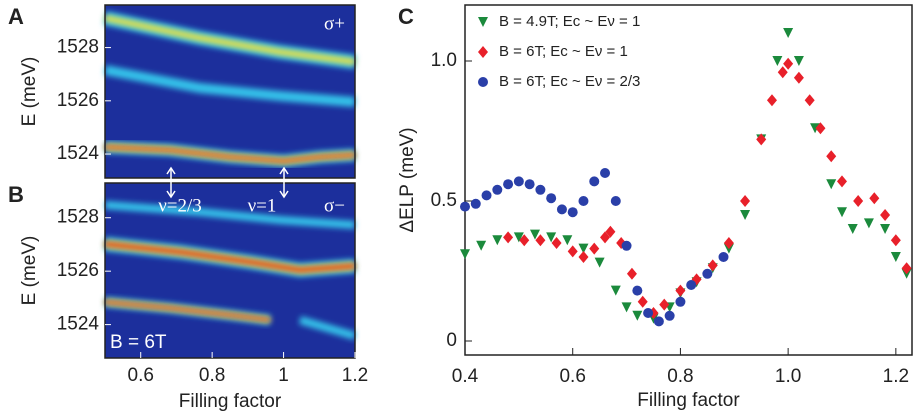 The image size is (923, 418). I want to click on legend-label: B = 6T; Ec ~ Eν = 2/3, so click(569, 81).